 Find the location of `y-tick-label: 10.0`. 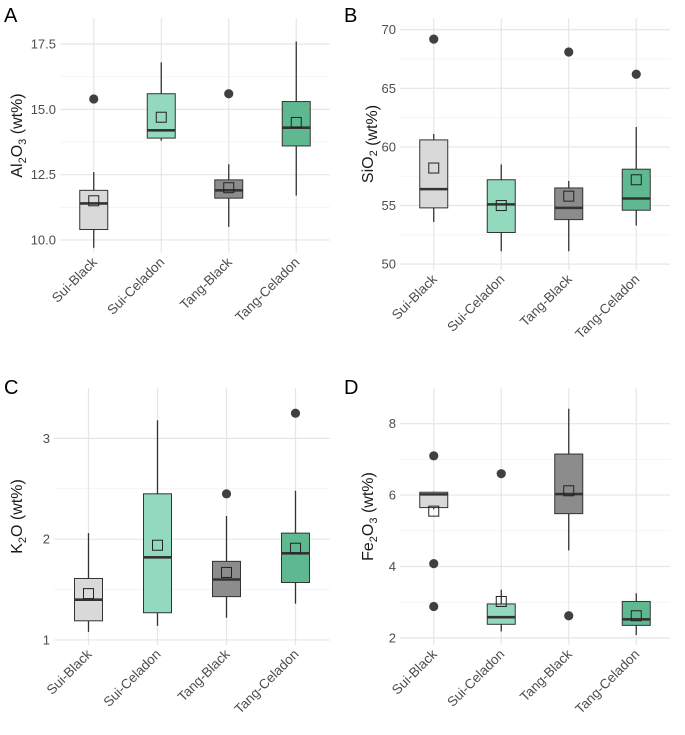

y-tick-label: 10.0 is located at coordinates (43, 239).